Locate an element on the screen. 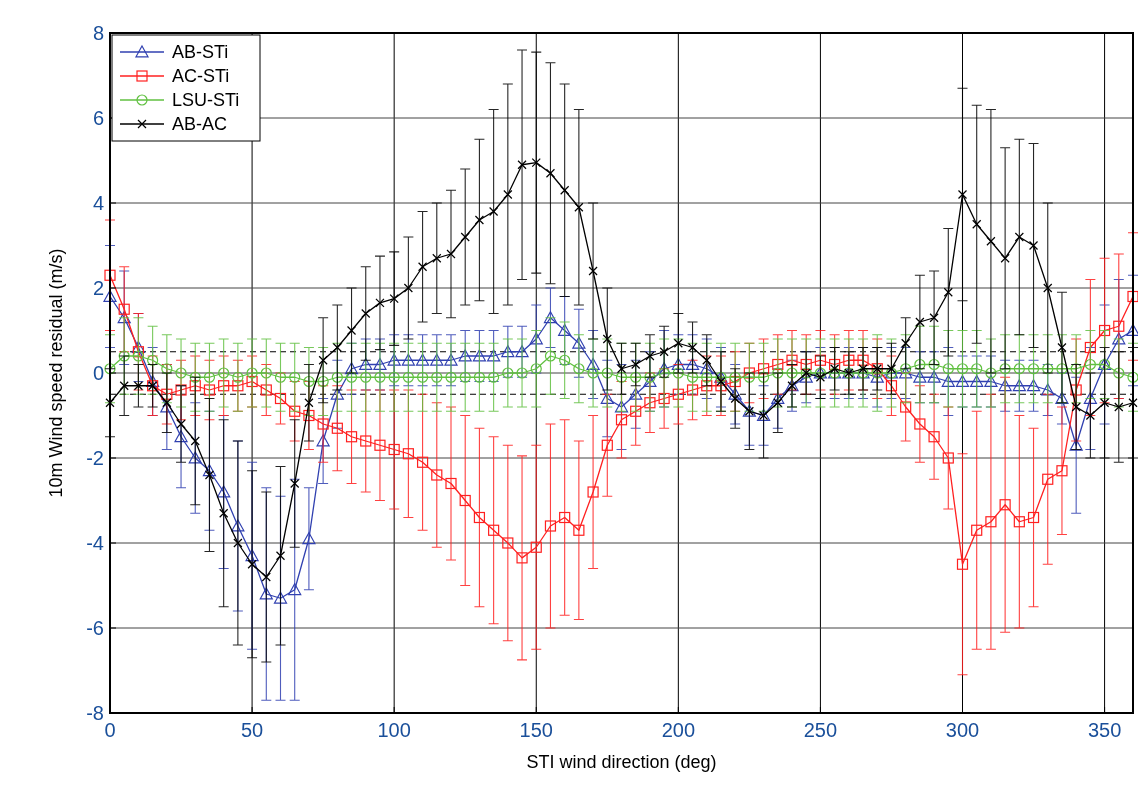 Image resolution: width=1146 pixels, height=806 pixels. y-tick-label: -8 is located at coordinates (95, 713).